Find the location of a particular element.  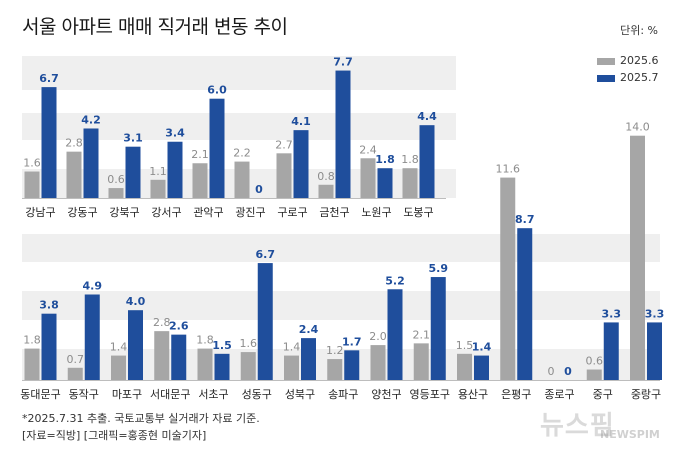

category-label: 서초구 is located at coordinates (213, 394).